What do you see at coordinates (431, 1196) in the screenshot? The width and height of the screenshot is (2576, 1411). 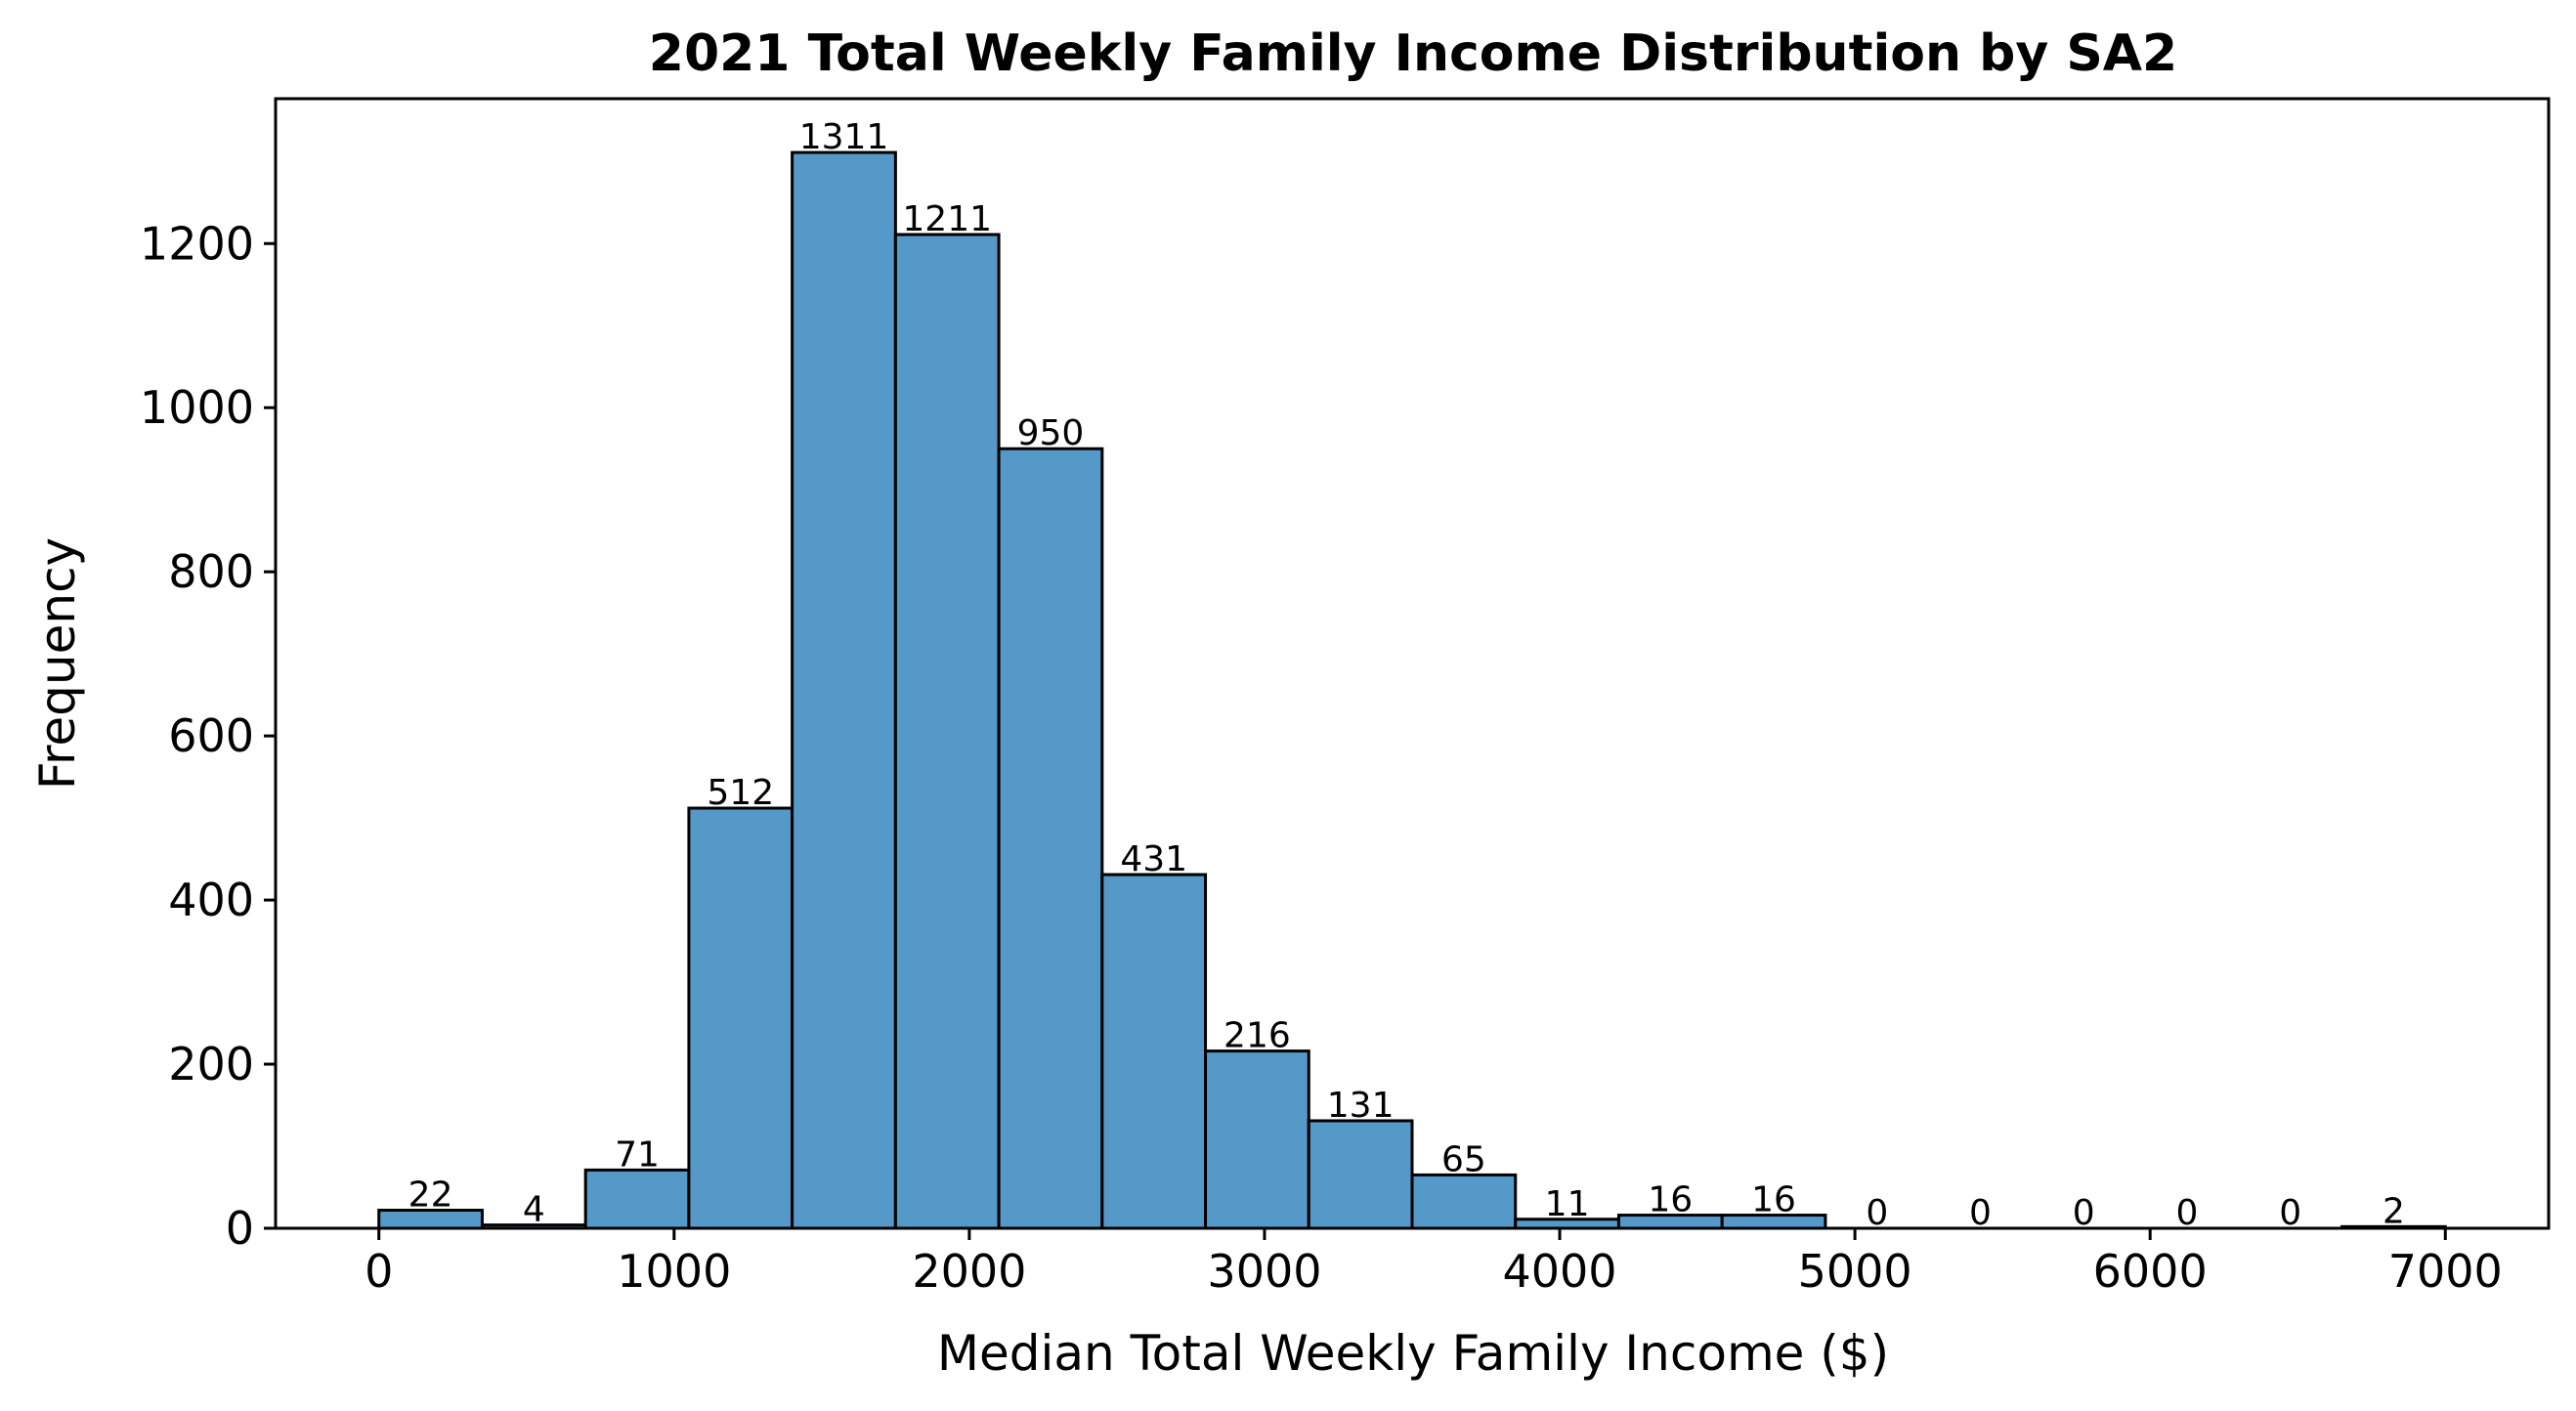 I see `bar-value-label: 22` at bounding box center [431, 1196].